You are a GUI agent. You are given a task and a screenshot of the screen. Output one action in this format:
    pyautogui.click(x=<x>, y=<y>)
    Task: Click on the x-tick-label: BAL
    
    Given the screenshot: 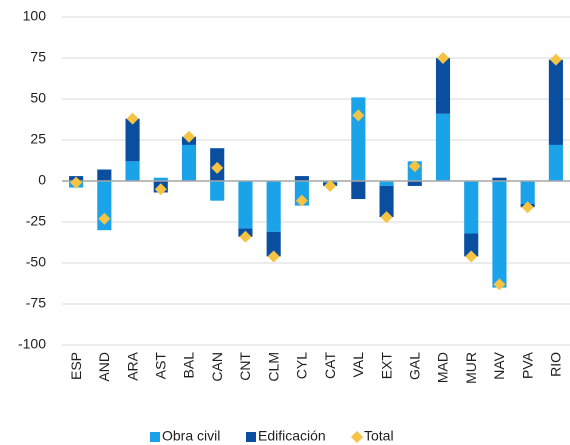 What is the action you would take?
    pyautogui.click(x=189, y=365)
    